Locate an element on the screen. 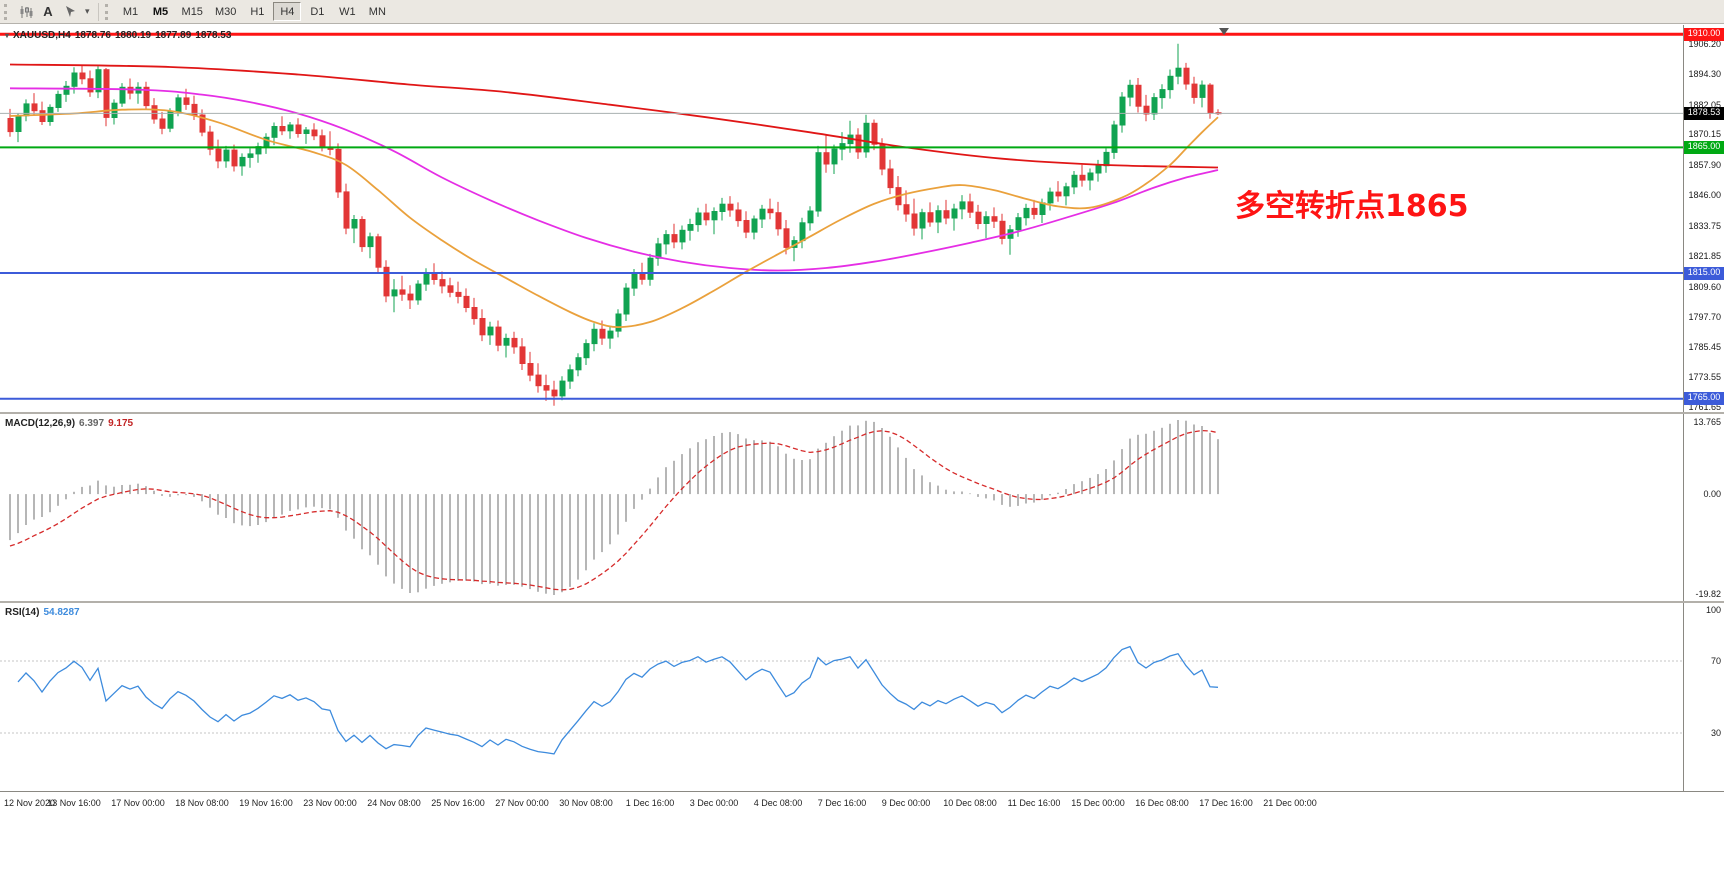  toolbar: A ▾ M1 M5 M15 M30 H1 H4 D1 W1 MN is located at coordinates (862, 12).